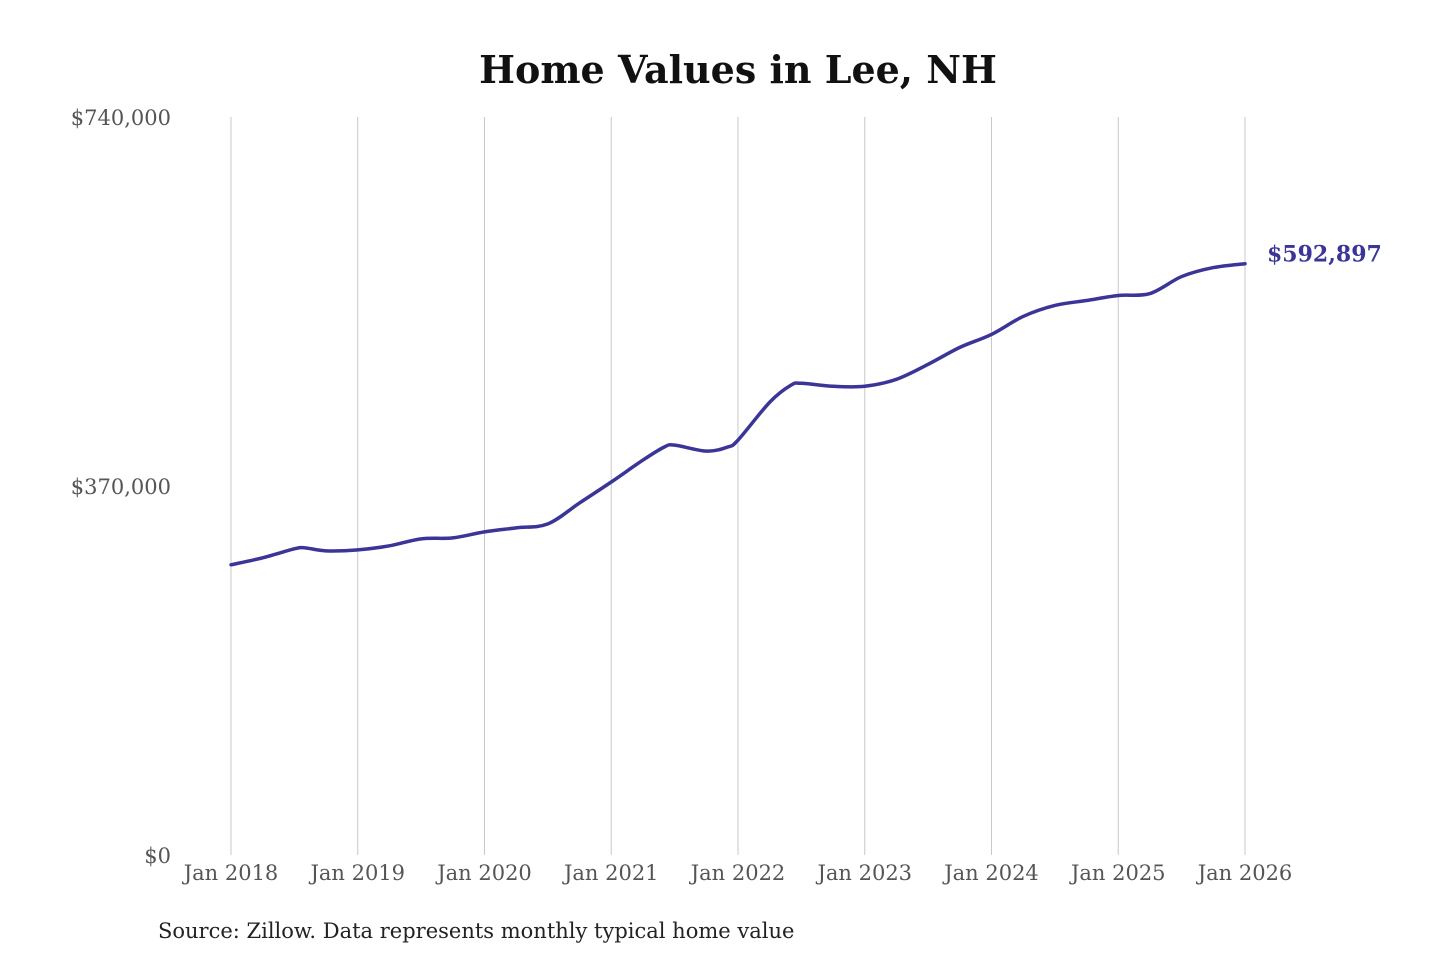 This screenshot has height=960, width=1440. I want to click on x-tick-label: Jan 2019, so click(356, 873).